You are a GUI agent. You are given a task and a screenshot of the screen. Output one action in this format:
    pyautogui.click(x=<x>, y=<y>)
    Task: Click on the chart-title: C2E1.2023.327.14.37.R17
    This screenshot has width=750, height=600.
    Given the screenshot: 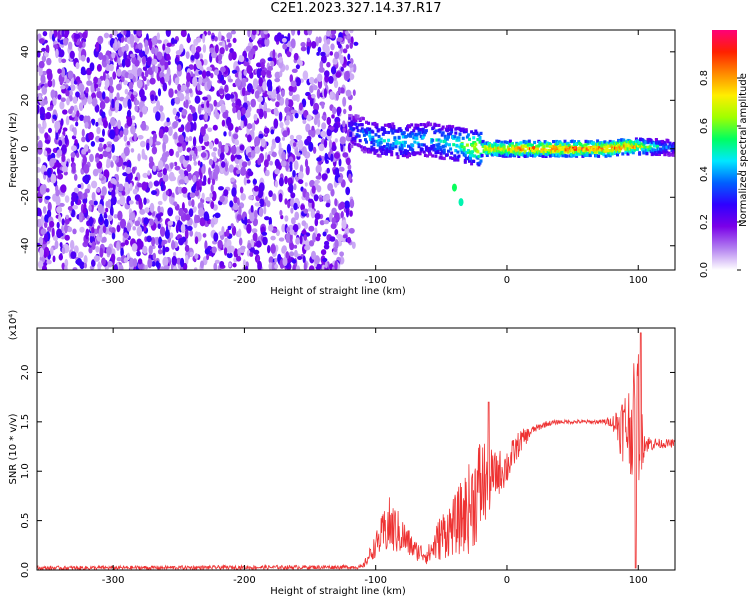 What is the action you would take?
    pyautogui.click(x=356, y=8)
    